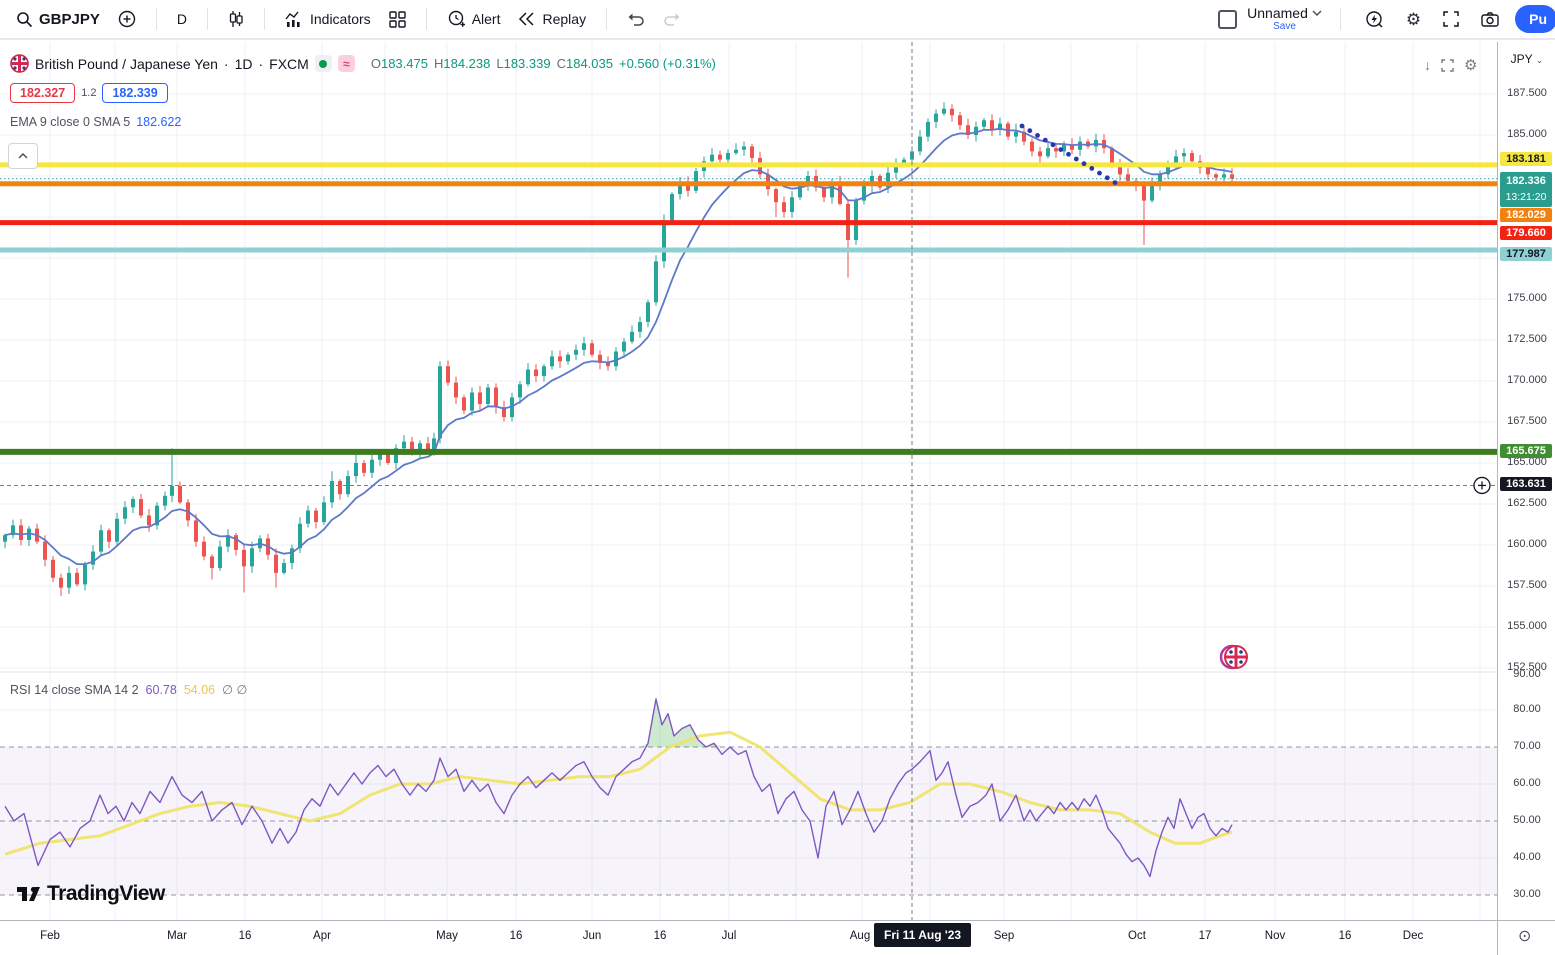  Describe the element at coordinates (1527, 709) in the screenshot. I see `price-axis-tick: 80.00` at that location.